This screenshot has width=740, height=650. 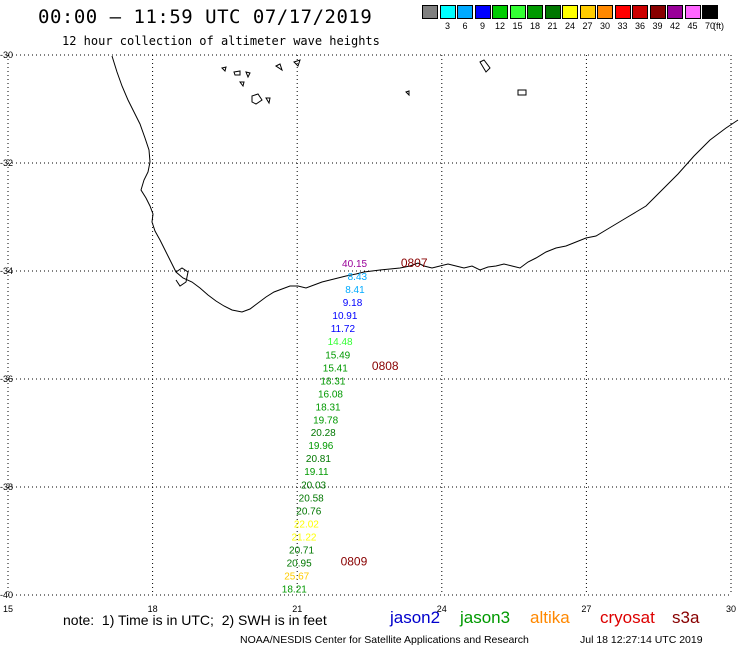 What do you see at coordinates (385, 366) in the screenshot?
I see `track-time-label: 0808` at bounding box center [385, 366].